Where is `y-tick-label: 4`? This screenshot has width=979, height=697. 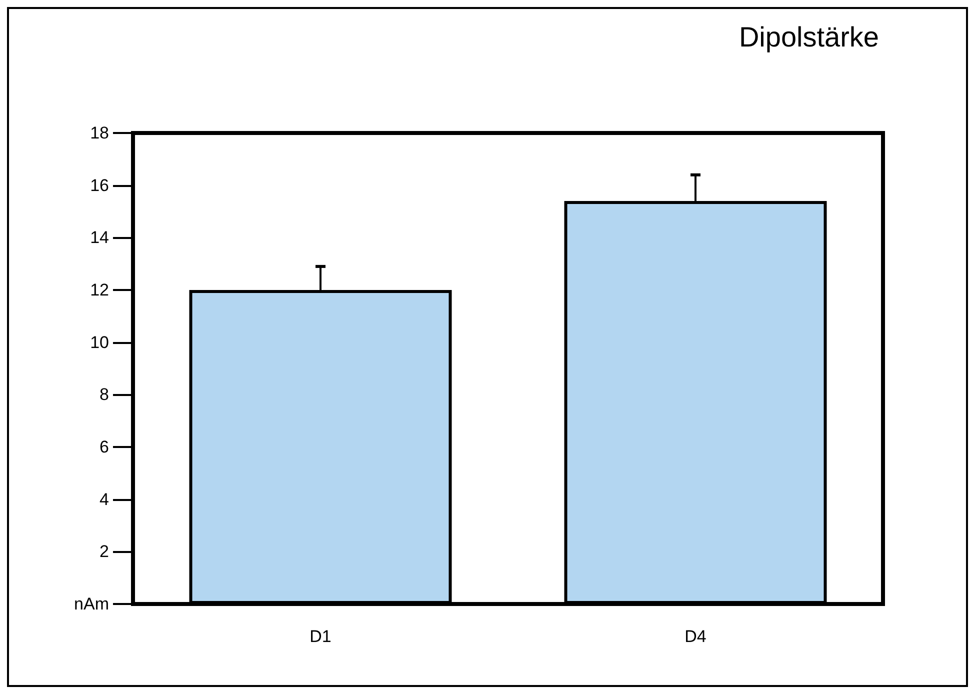
y-tick-label: 4 is located at coordinates (104, 499).